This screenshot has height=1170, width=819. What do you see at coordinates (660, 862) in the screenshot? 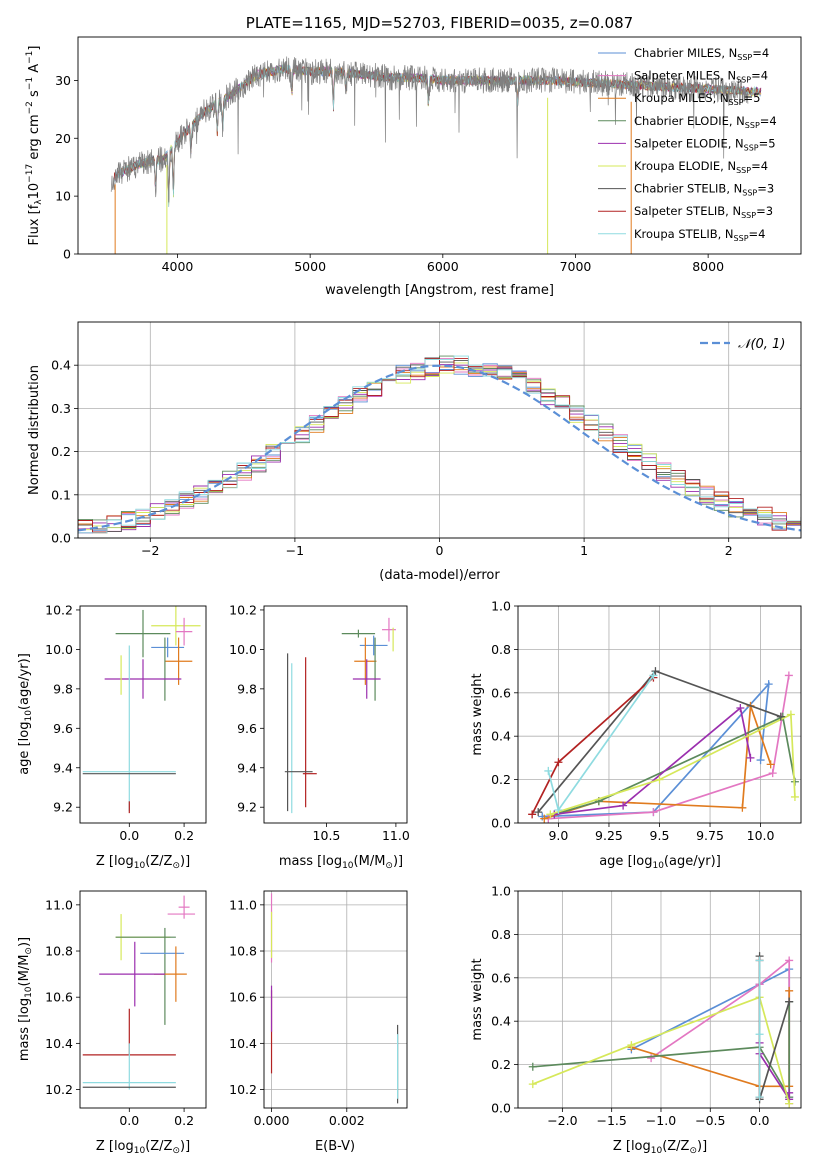
I see `x-axis-label: age [log10(age/yr)]` at bounding box center [660, 862].